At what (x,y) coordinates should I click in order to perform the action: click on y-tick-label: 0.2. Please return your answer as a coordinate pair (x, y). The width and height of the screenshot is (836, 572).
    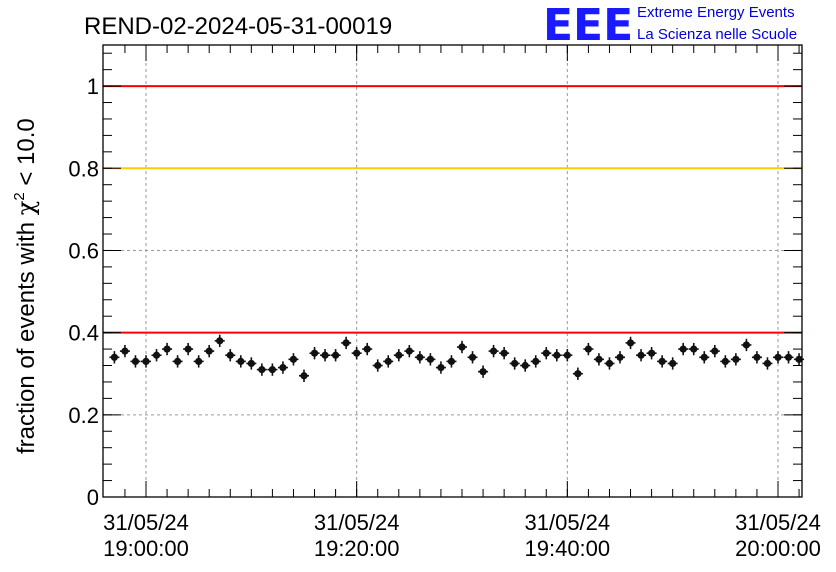
    Looking at the image, I should click on (83, 415).